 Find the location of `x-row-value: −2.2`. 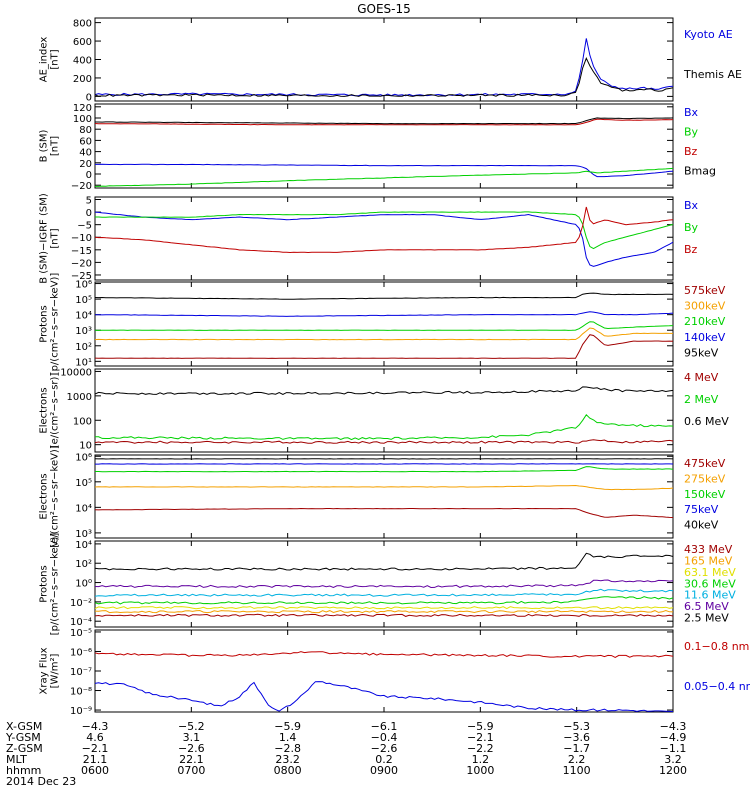

x-row-value: −2.2 is located at coordinates (480, 748).